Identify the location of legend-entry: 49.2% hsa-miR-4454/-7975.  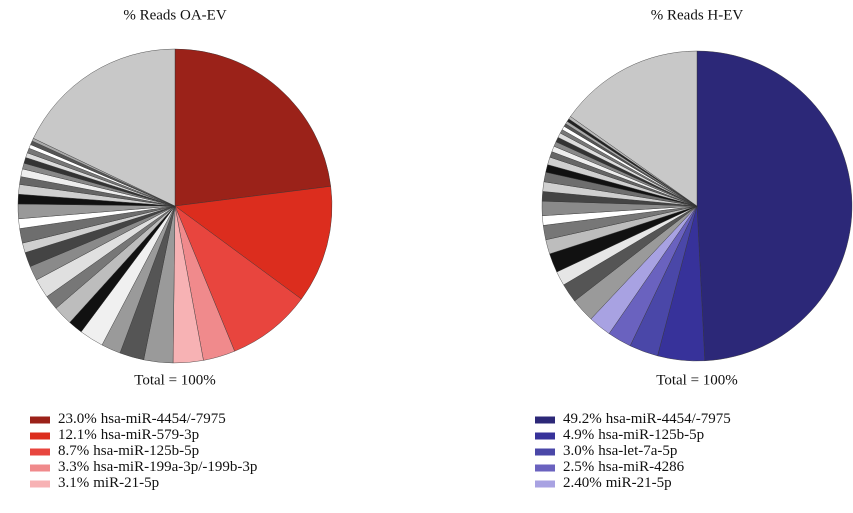
(647, 419).